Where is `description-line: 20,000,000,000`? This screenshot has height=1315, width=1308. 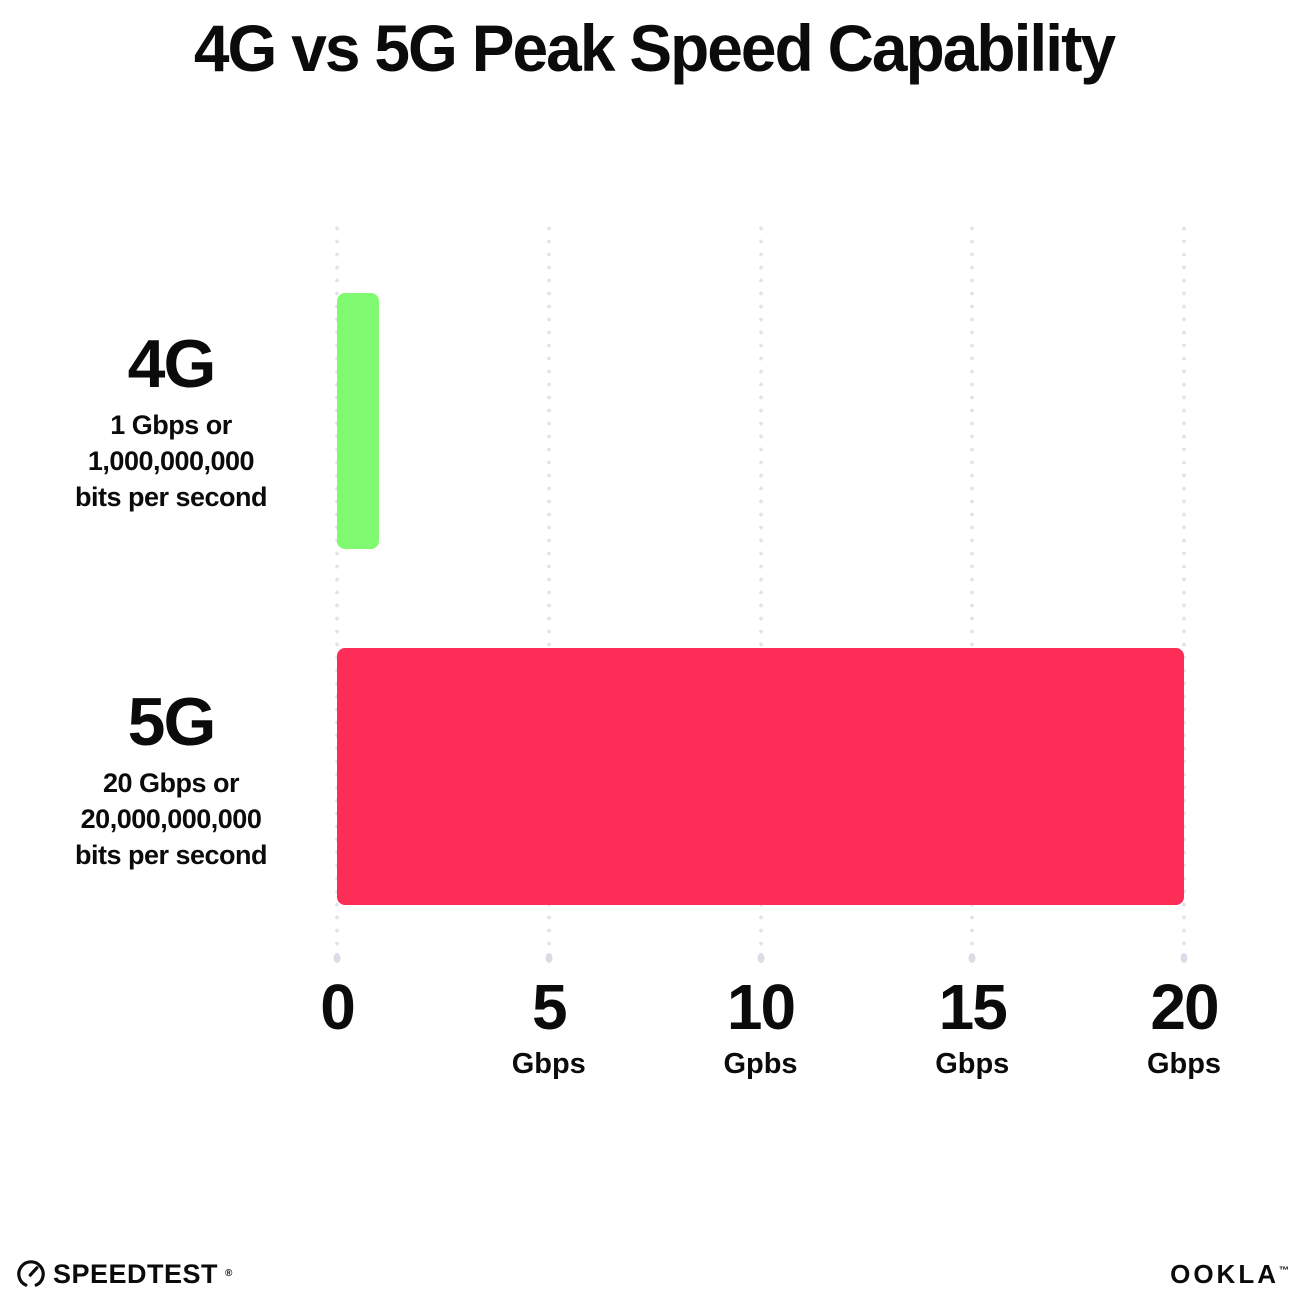
description-line: 20,000,000,000 is located at coordinates (171, 819).